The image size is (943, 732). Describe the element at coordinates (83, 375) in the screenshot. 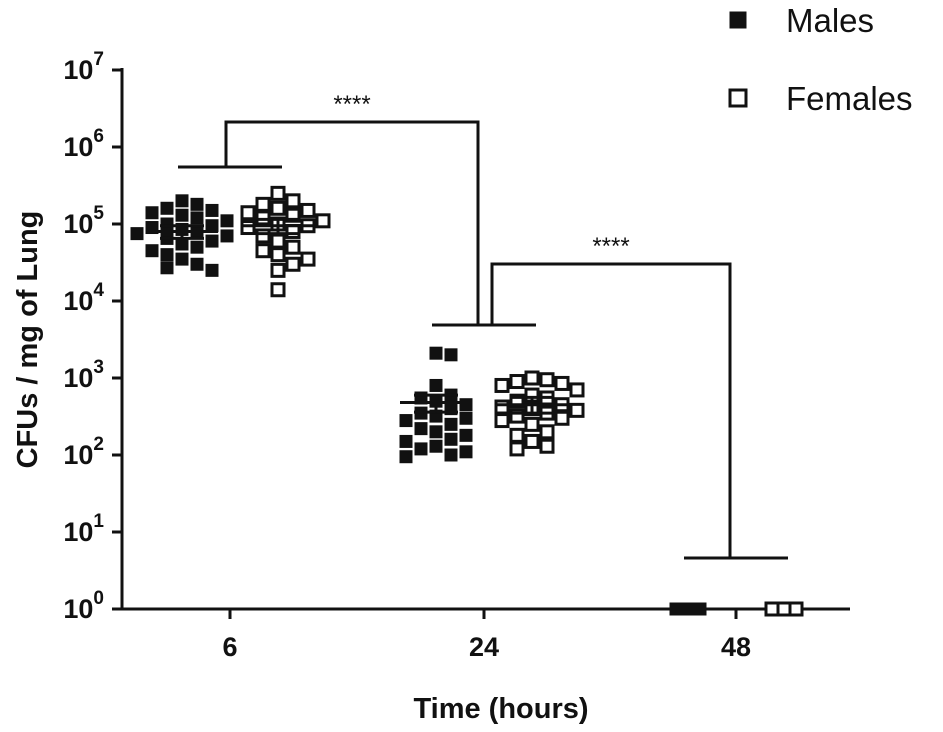

I see `y-tick-label: 10³` at that location.